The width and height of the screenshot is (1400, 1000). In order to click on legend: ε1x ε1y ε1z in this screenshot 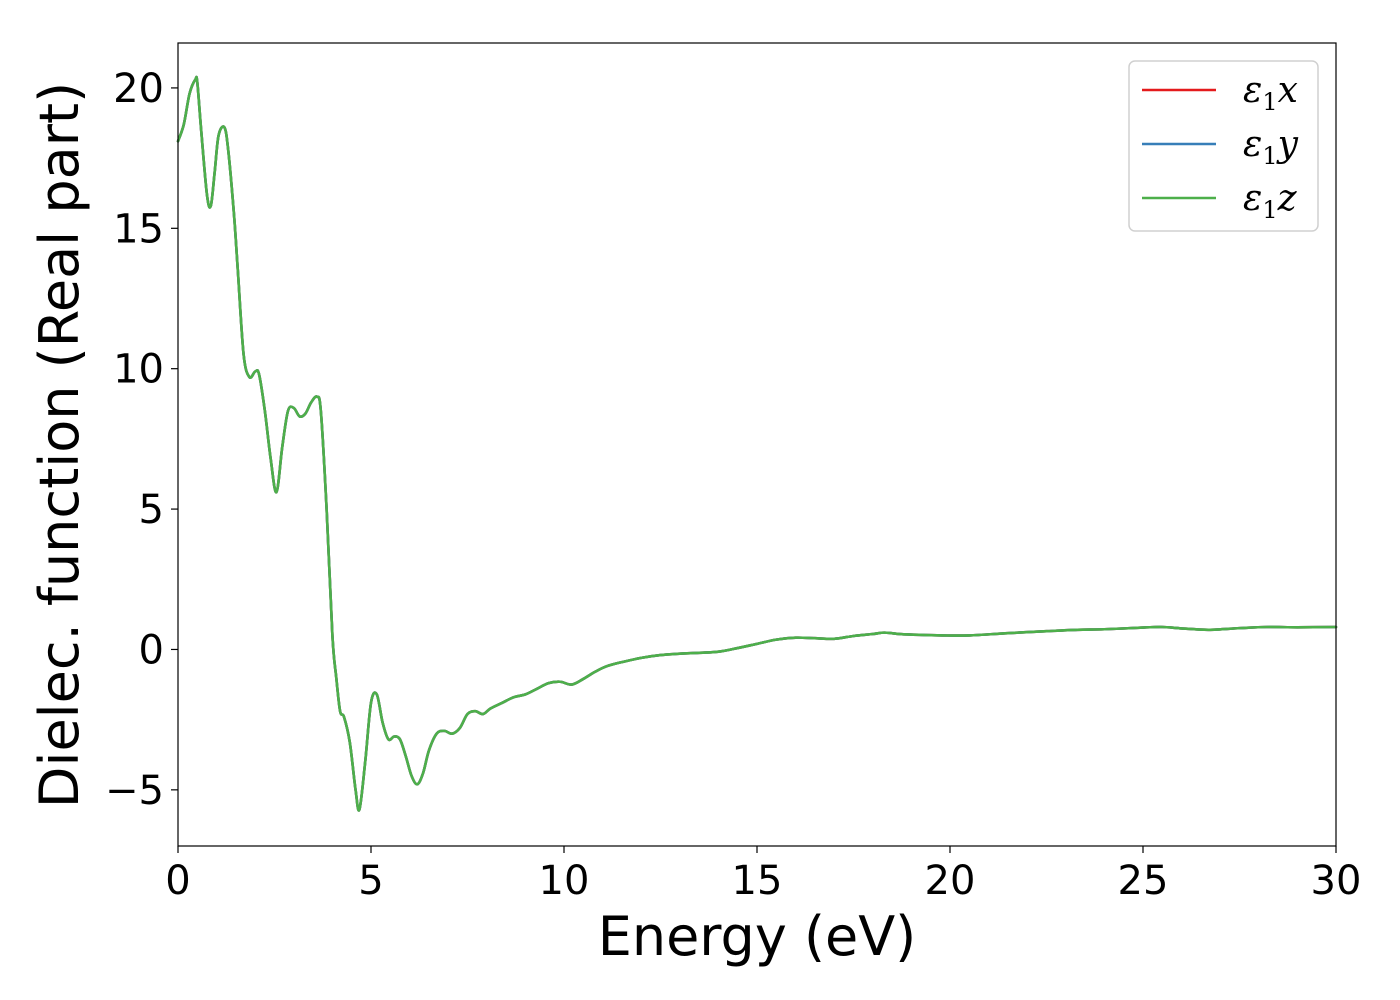, I will do `click(1223, 146)`.